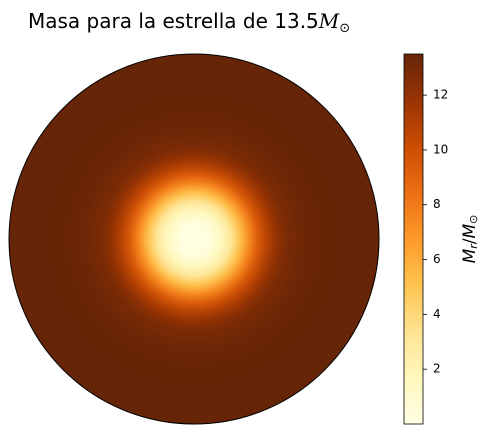 This screenshot has height=434, width=486. I want to click on chart-title: Masa para la estrella de 13.5M⊙, so click(189, 22).